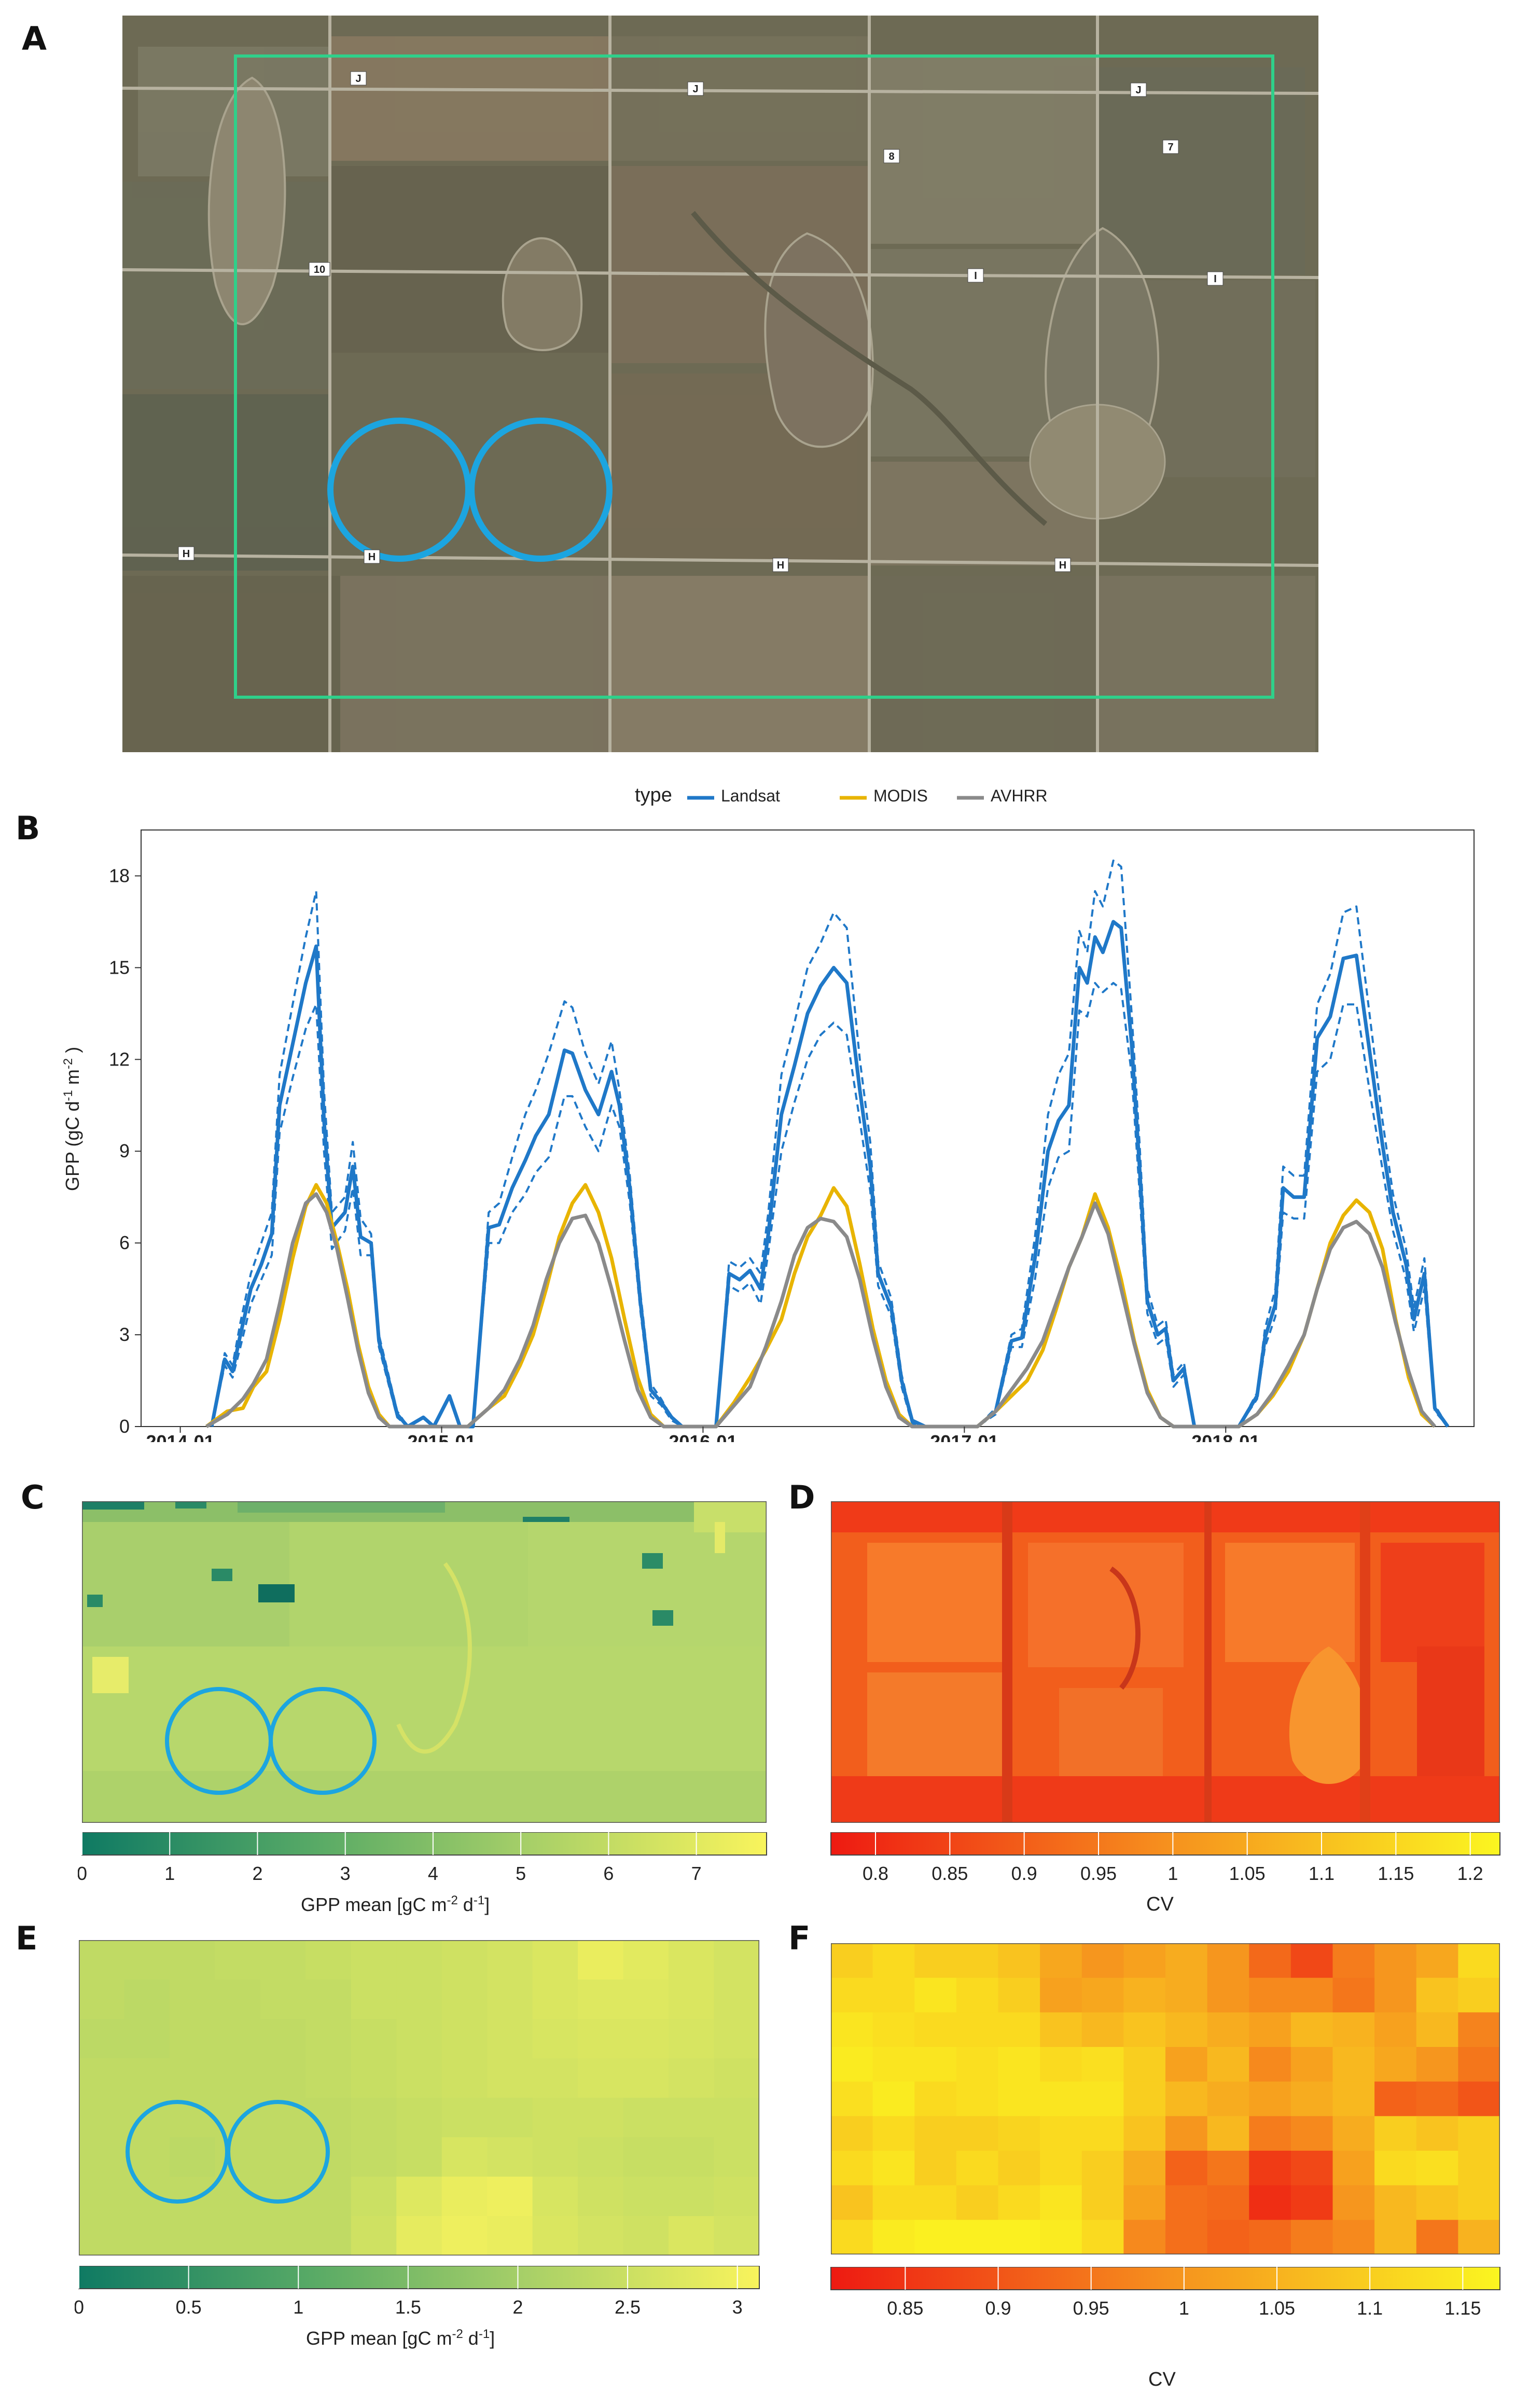  I want to click on field-texture, so click(424, 1662).